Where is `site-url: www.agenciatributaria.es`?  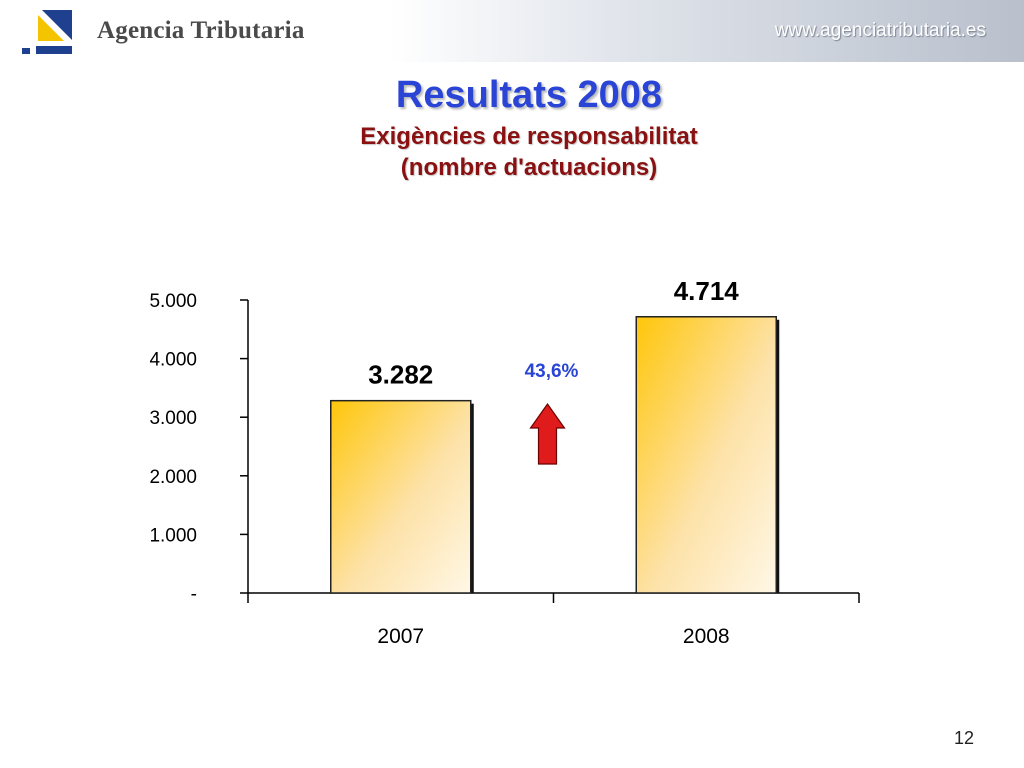 site-url: www.agenciatributaria.es is located at coordinates (880, 30).